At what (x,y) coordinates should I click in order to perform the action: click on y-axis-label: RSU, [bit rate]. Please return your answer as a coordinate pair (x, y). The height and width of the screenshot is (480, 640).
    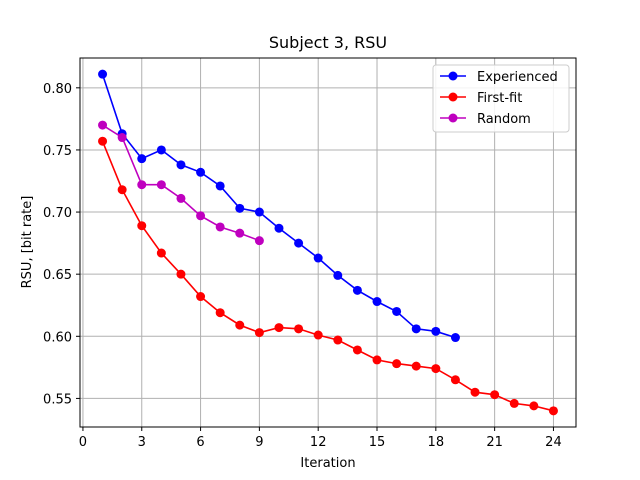
    Looking at the image, I should click on (27, 242).